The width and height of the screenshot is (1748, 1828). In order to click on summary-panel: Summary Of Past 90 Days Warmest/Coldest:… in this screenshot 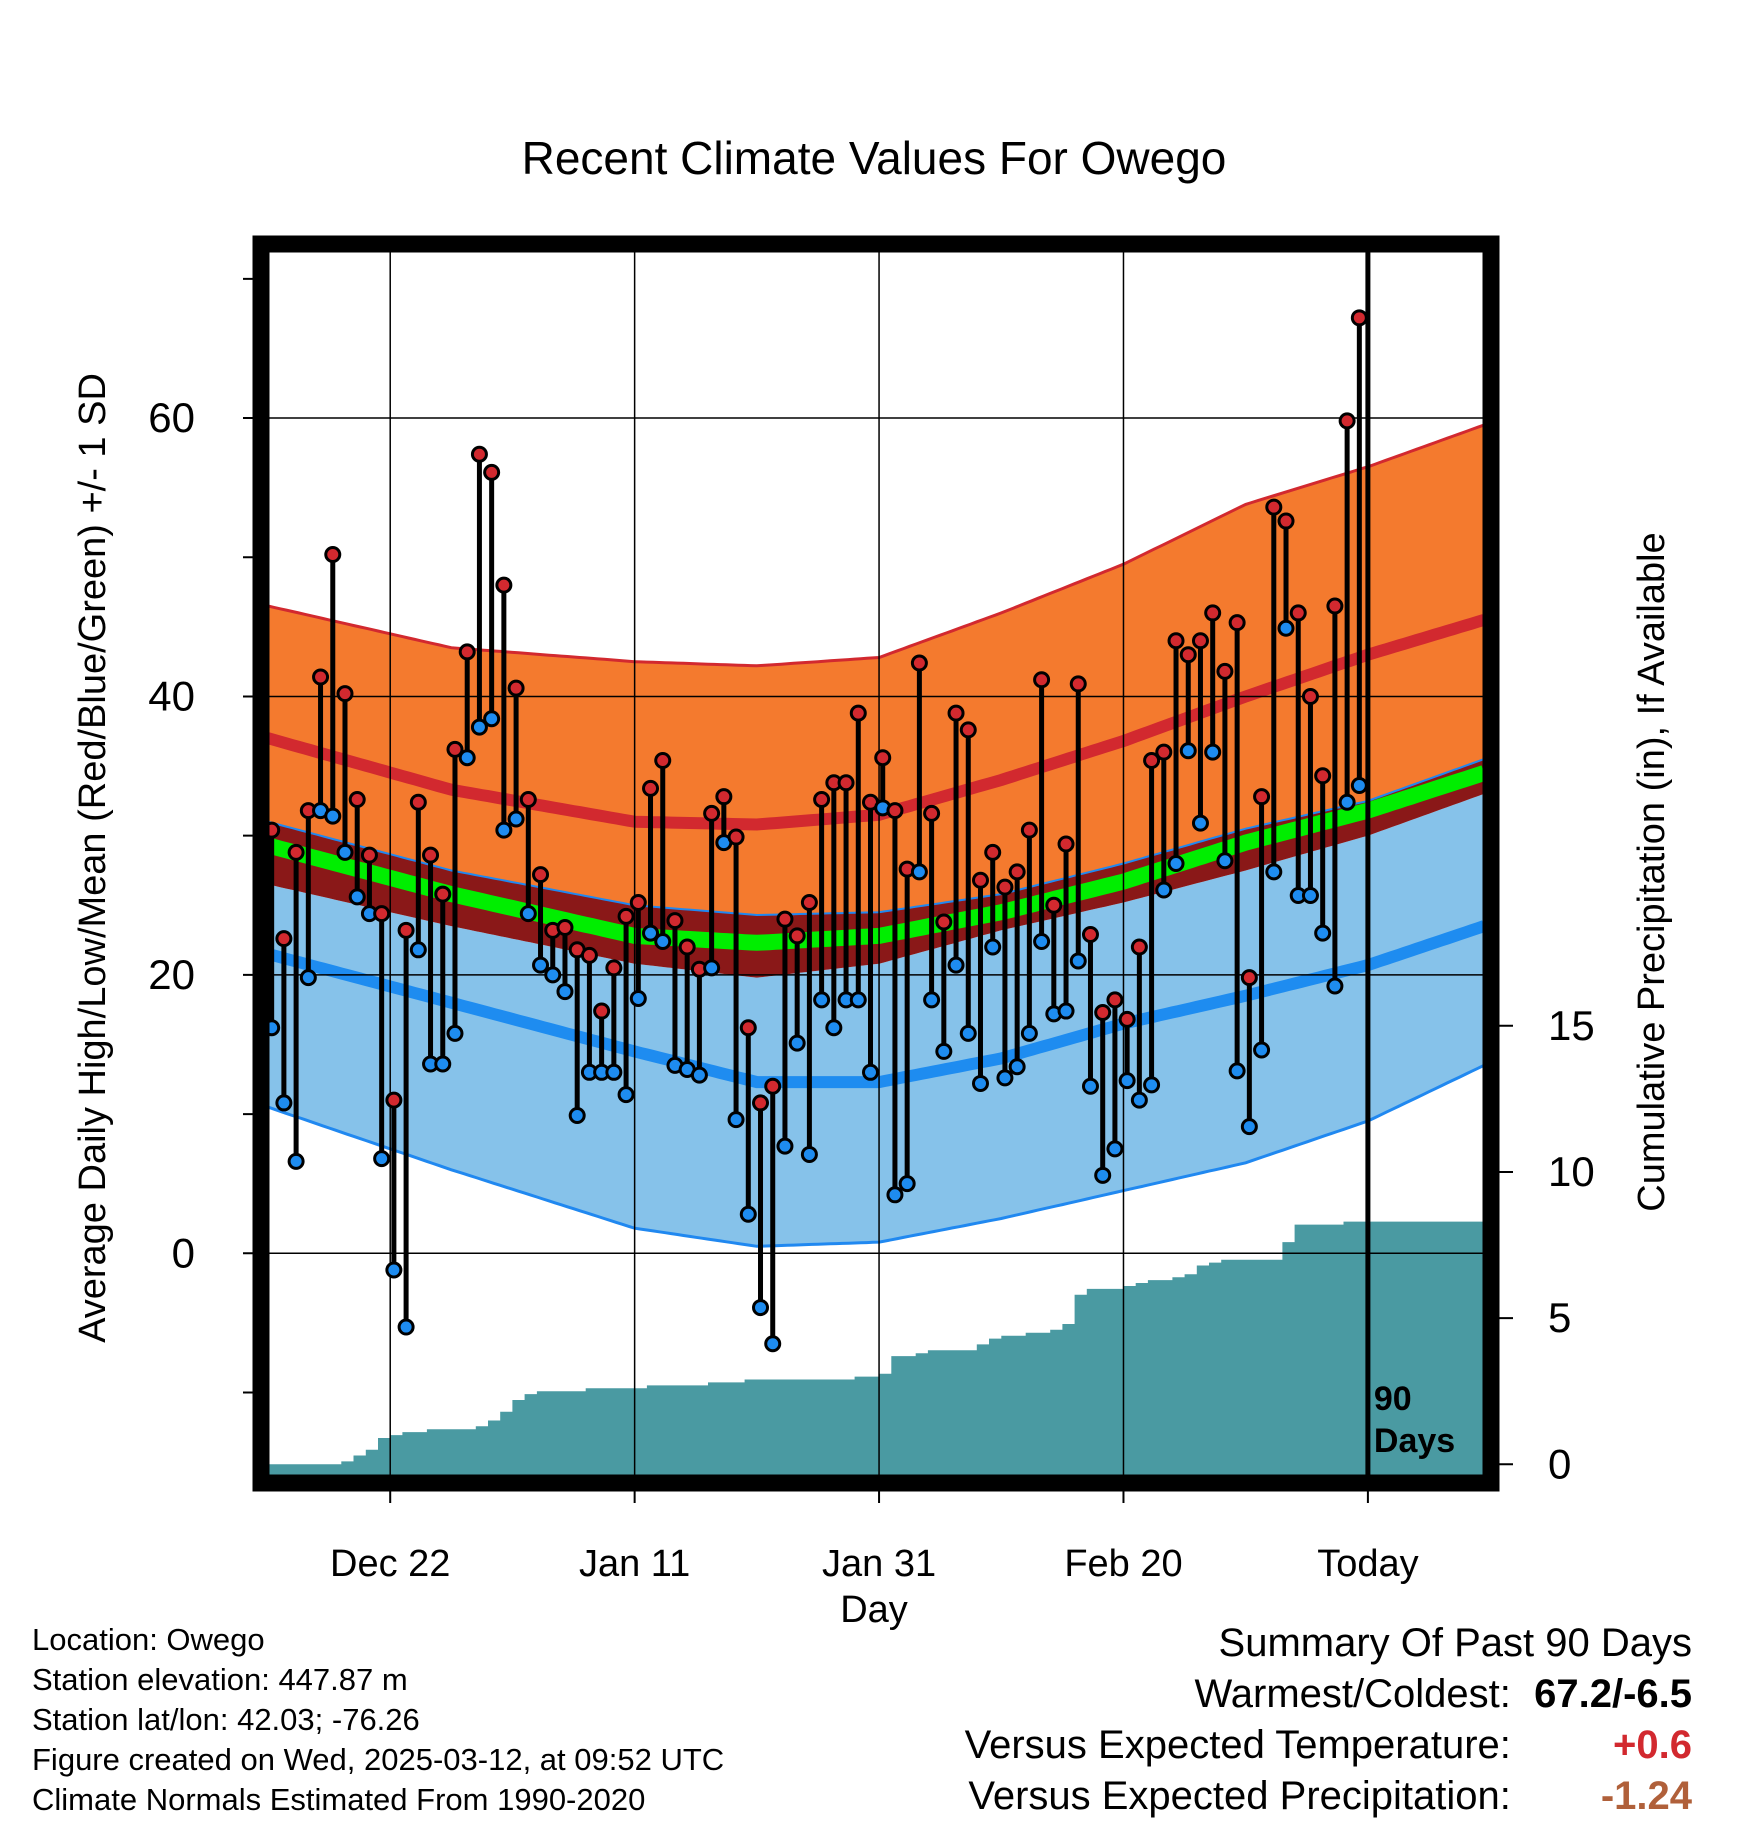, I will do `click(1328, 1720)`.